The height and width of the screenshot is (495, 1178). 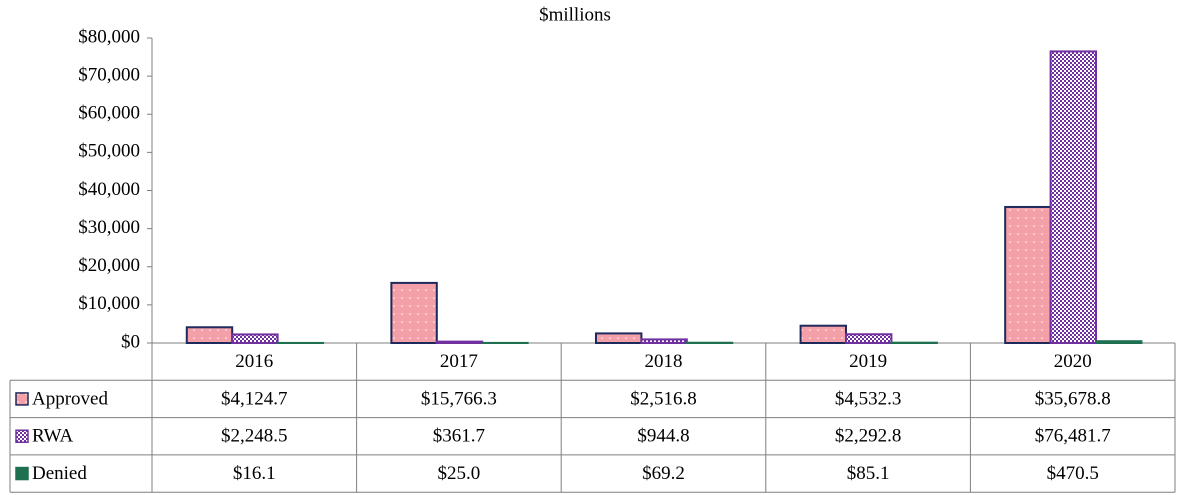 I want to click on y-tick-label: $0, so click(x=130, y=341).